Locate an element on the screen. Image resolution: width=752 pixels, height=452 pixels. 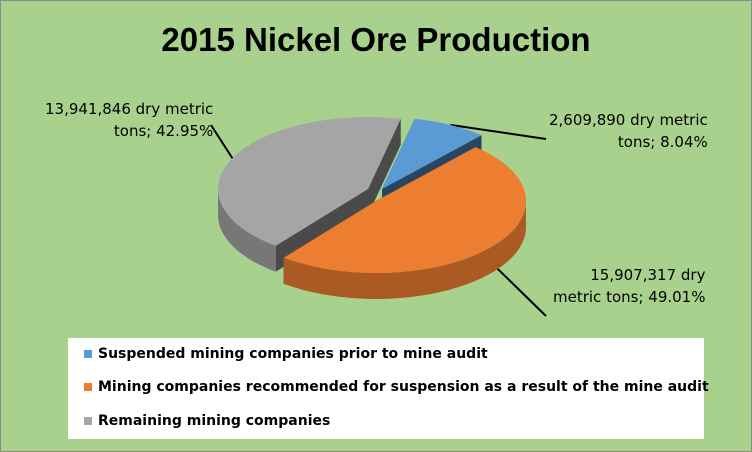
data-label-recommended: 15,907,317 dry metric tons; 49.01% is located at coordinates (629, 286).